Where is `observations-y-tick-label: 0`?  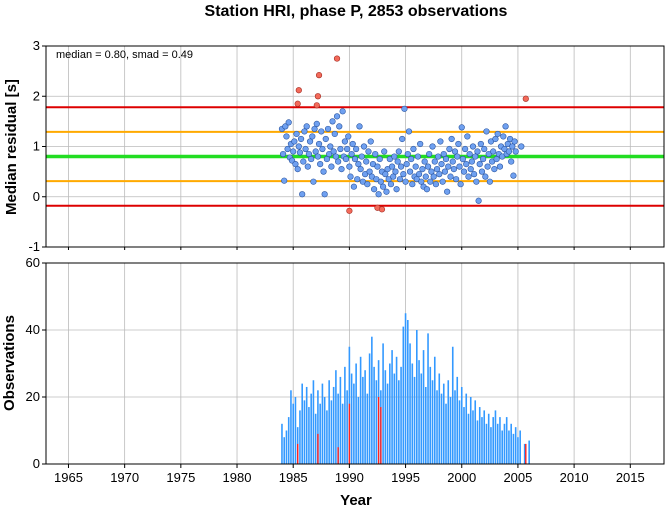 observations-y-tick-label: 0 is located at coordinates (36, 463).